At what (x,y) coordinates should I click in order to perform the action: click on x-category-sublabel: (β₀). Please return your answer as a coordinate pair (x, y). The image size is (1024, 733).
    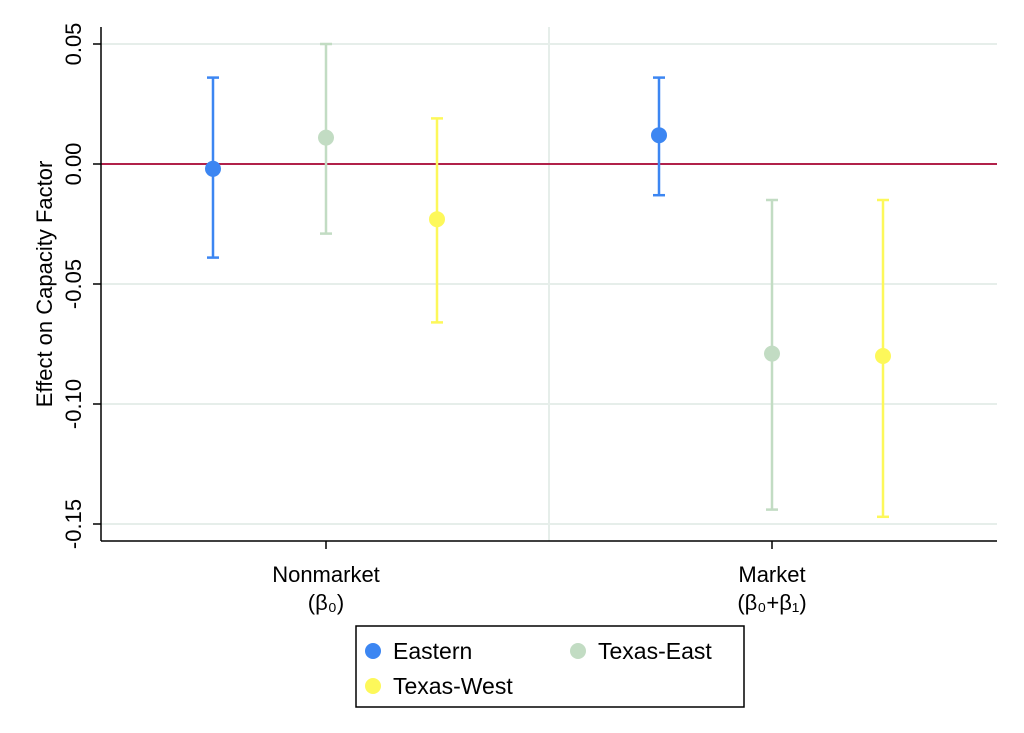
    Looking at the image, I should click on (326, 602).